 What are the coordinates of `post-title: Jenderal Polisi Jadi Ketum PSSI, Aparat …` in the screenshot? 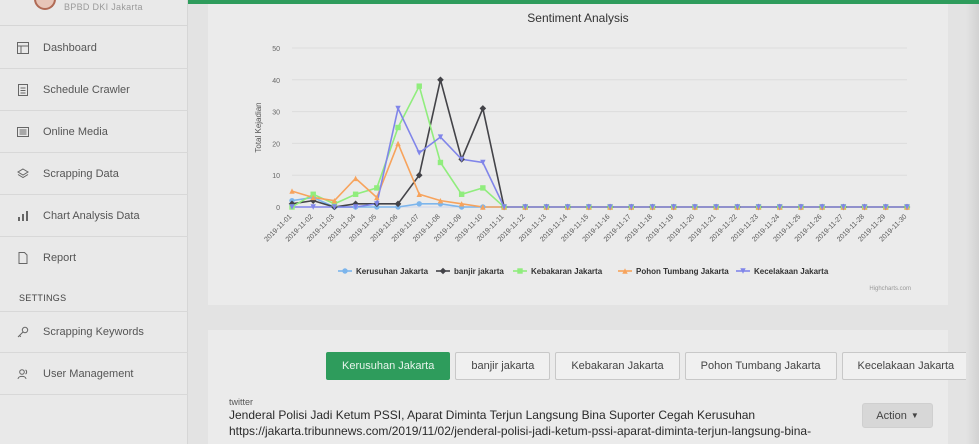 It's located at (492, 415).